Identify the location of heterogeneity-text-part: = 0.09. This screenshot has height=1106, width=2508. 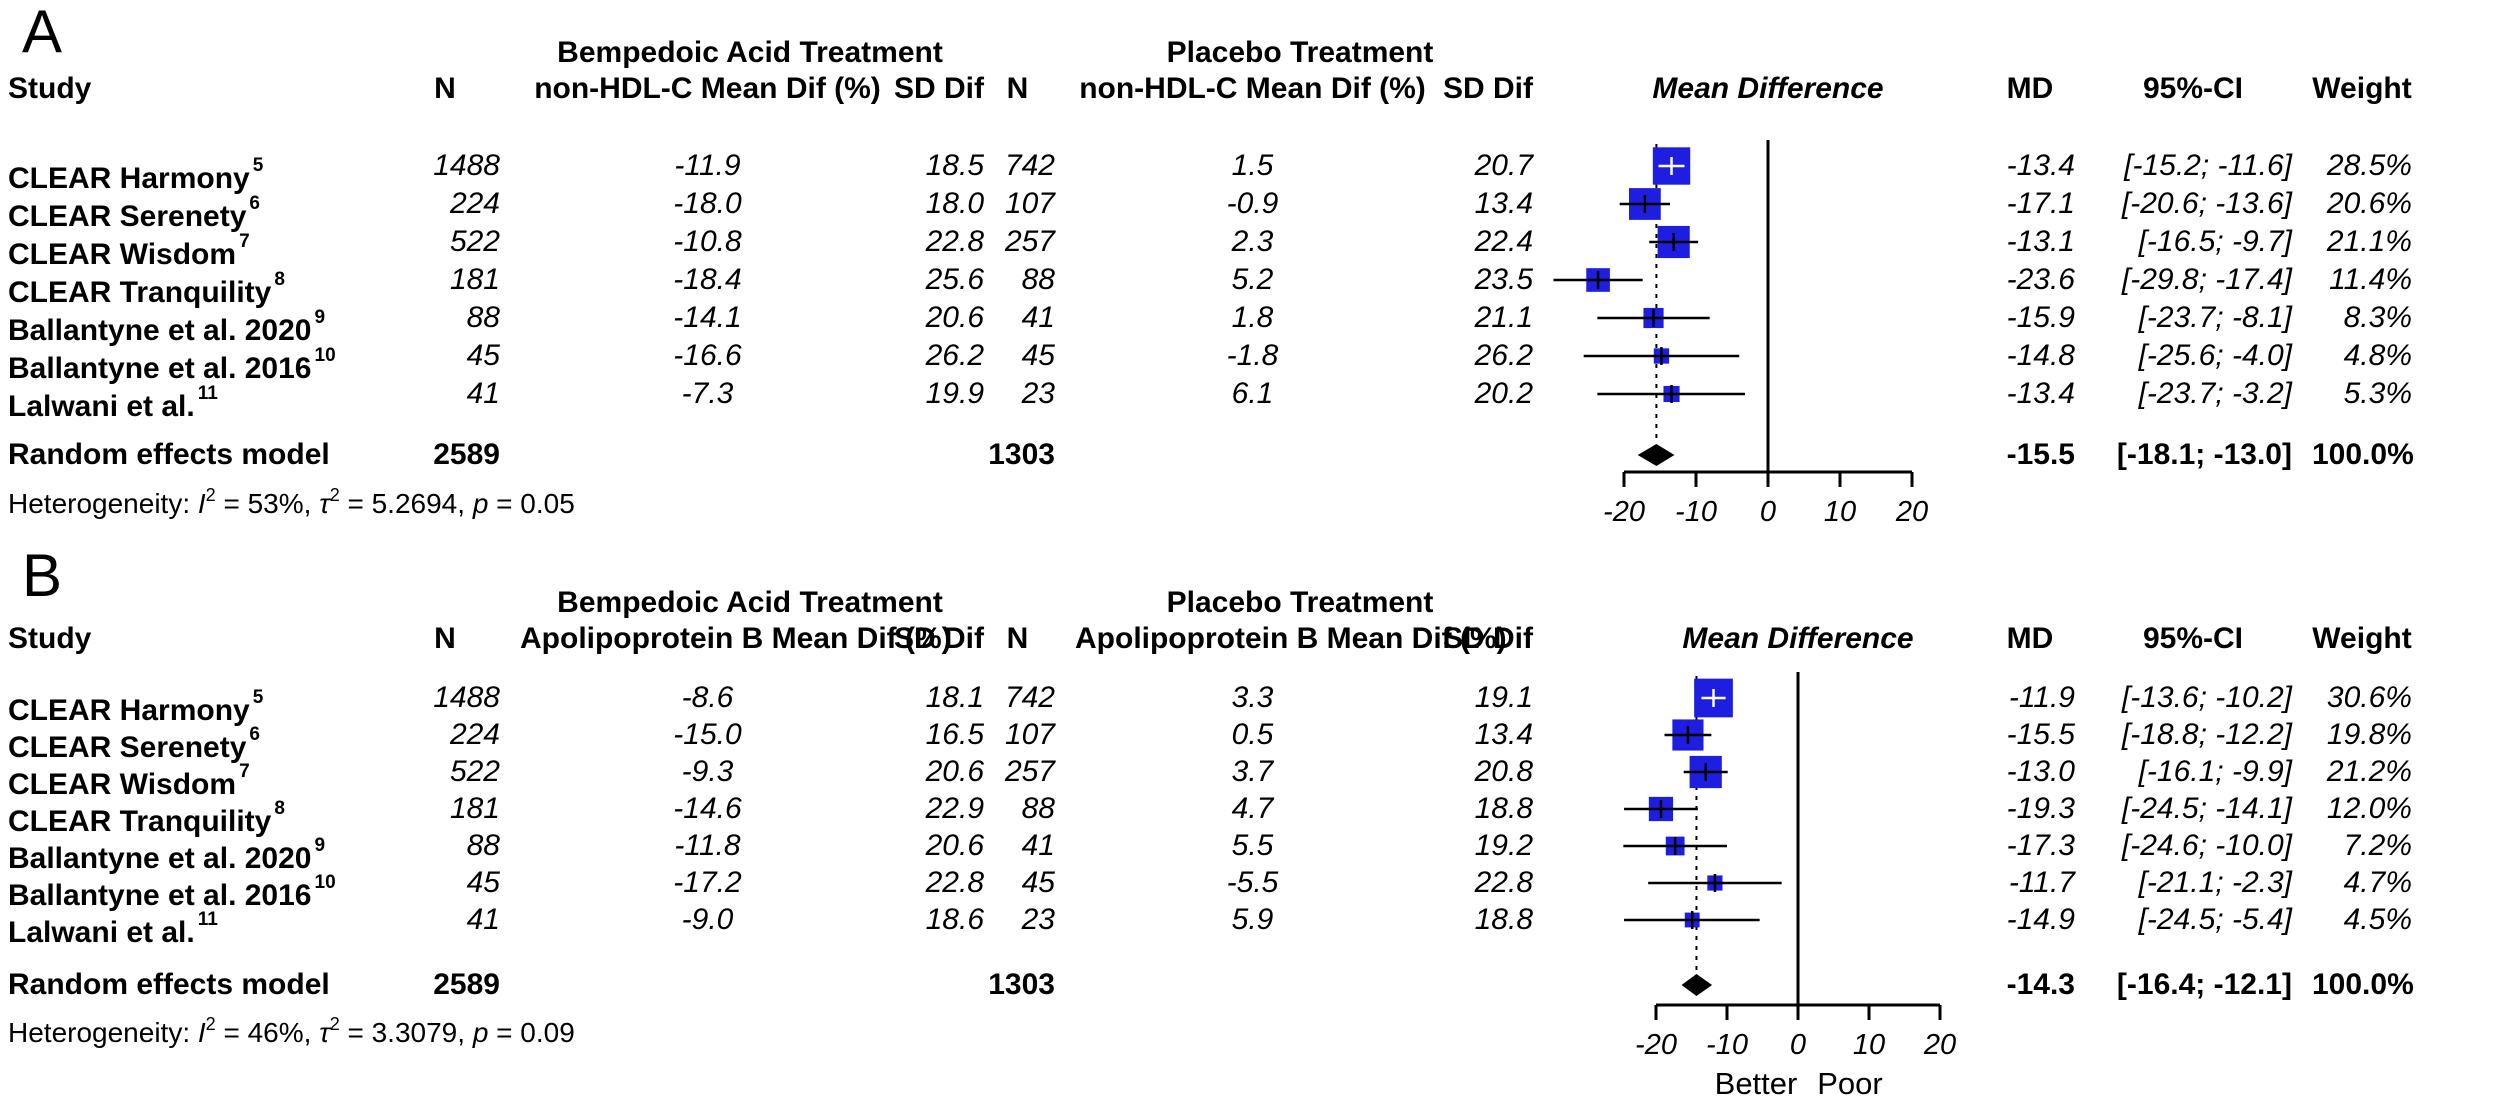
(531, 1032).